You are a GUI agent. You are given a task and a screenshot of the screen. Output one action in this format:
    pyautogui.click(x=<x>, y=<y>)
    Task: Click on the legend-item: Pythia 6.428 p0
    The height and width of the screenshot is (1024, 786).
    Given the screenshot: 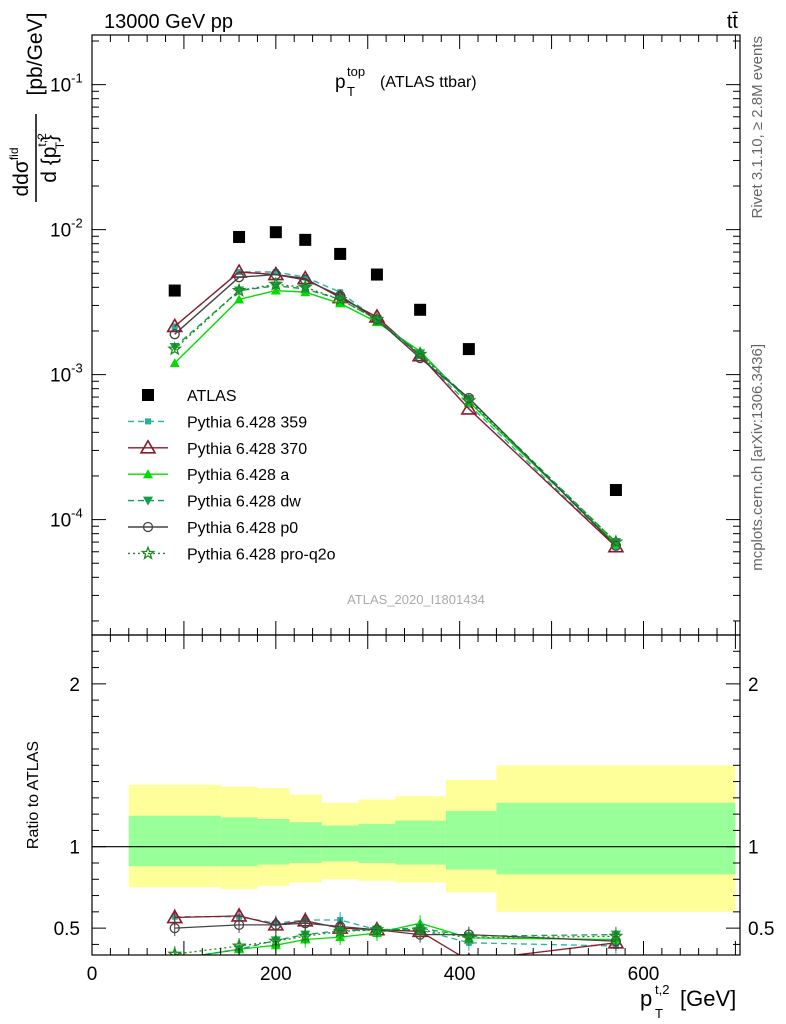 What is the action you would take?
    pyautogui.click(x=213, y=528)
    